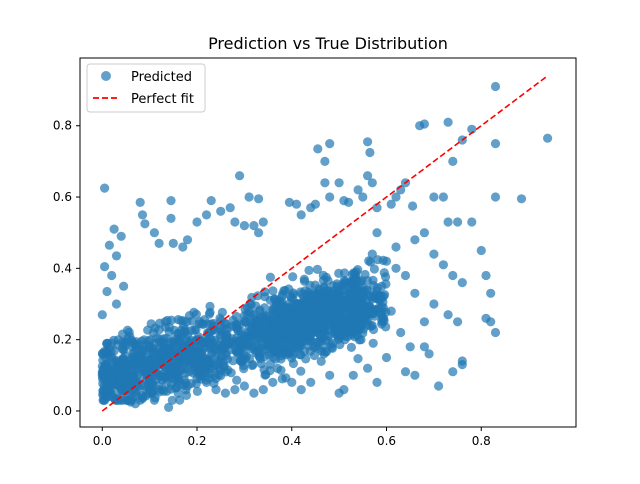 This screenshot has width=640, height=484. I want to click on legend-predicted-label: Predicted, so click(161, 77).